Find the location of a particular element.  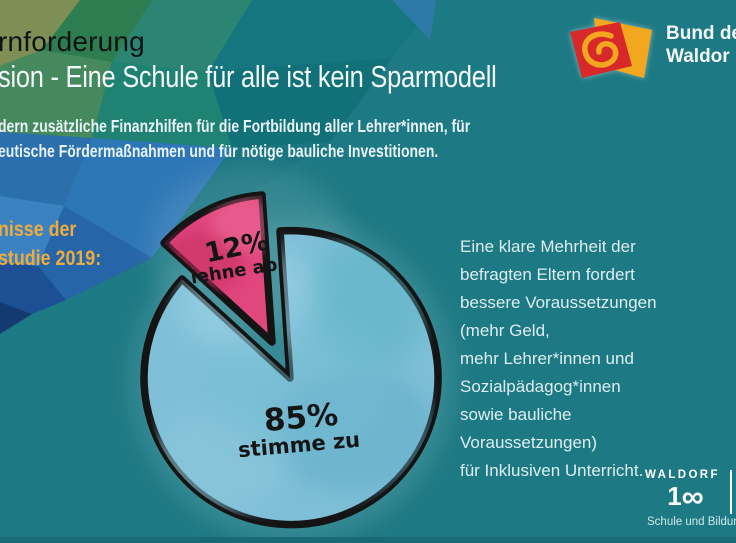

footer-tagline: Schule und Bildung is located at coordinates (691, 522).